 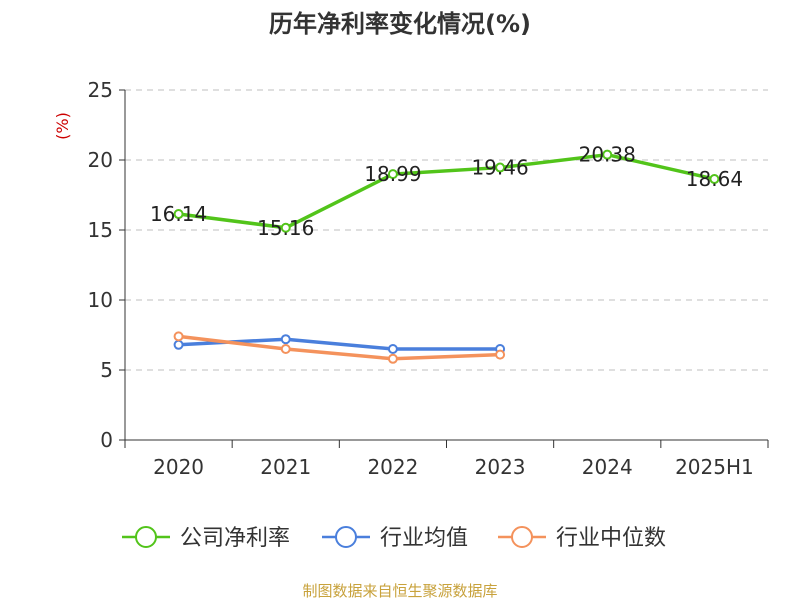 What do you see at coordinates (611, 538) in the screenshot?
I see `legend-label-2: 行业中位数` at bounding box center [611, 538].